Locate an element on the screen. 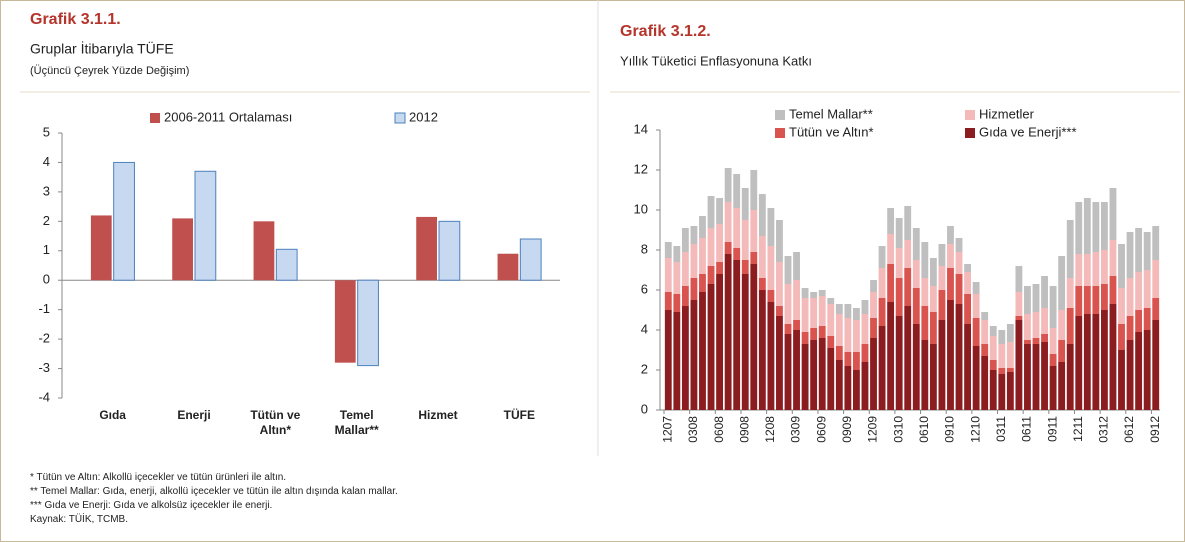 The image size is (1185, 542). legend-label: Temel Mallar** is located at coordinates (831, 113).